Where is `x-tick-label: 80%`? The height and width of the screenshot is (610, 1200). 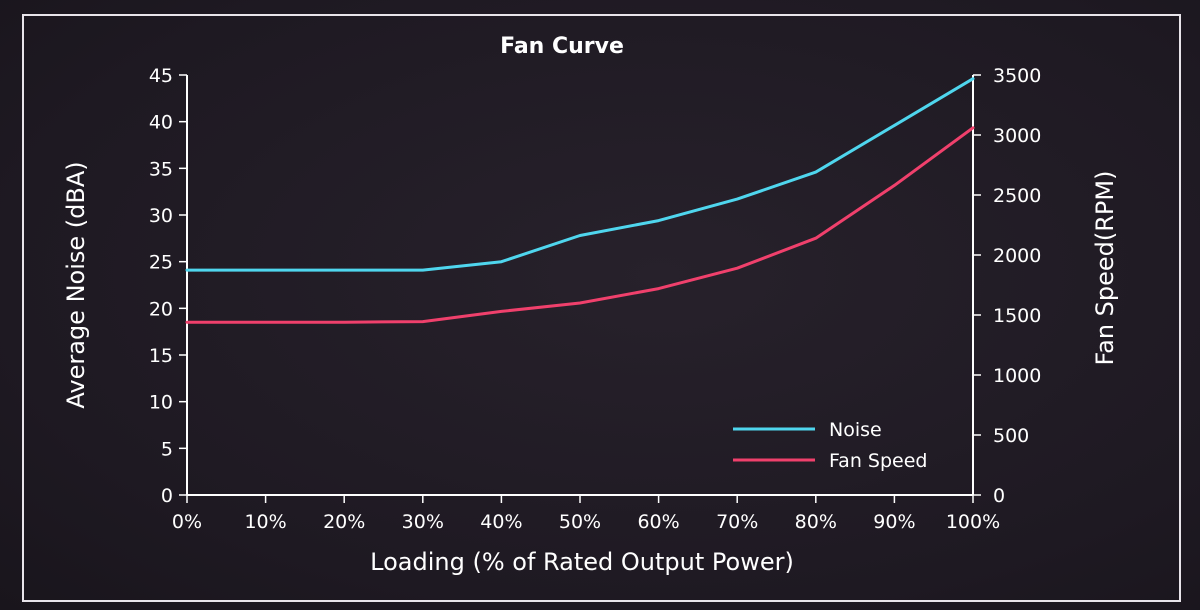 x-tick-label: 80% is located at coordinates (816, 522).